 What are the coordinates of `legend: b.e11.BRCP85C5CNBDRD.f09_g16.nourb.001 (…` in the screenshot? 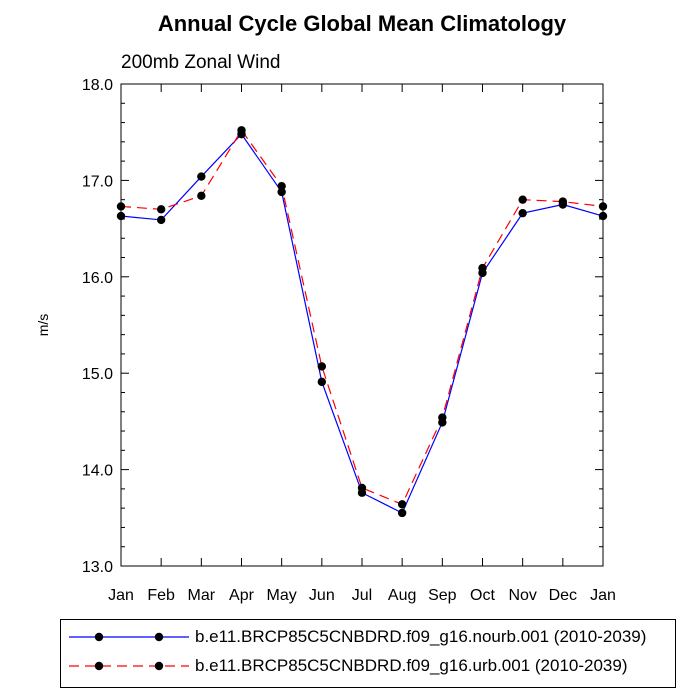 It's located at (368, 653).